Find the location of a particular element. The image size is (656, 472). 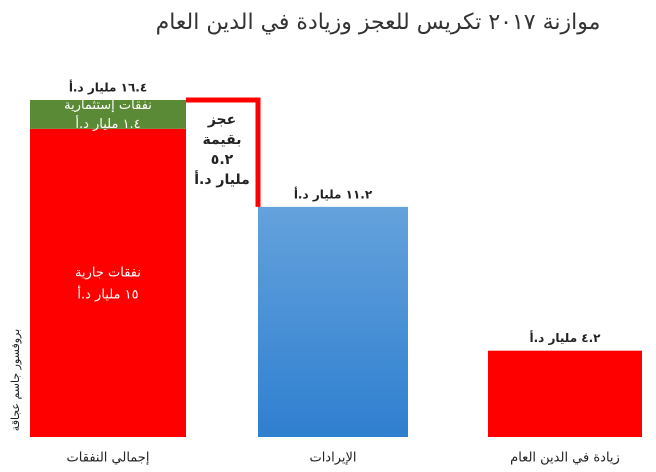

value-label: ١٥ مليار د.أ is located at coordinates (107, 293).